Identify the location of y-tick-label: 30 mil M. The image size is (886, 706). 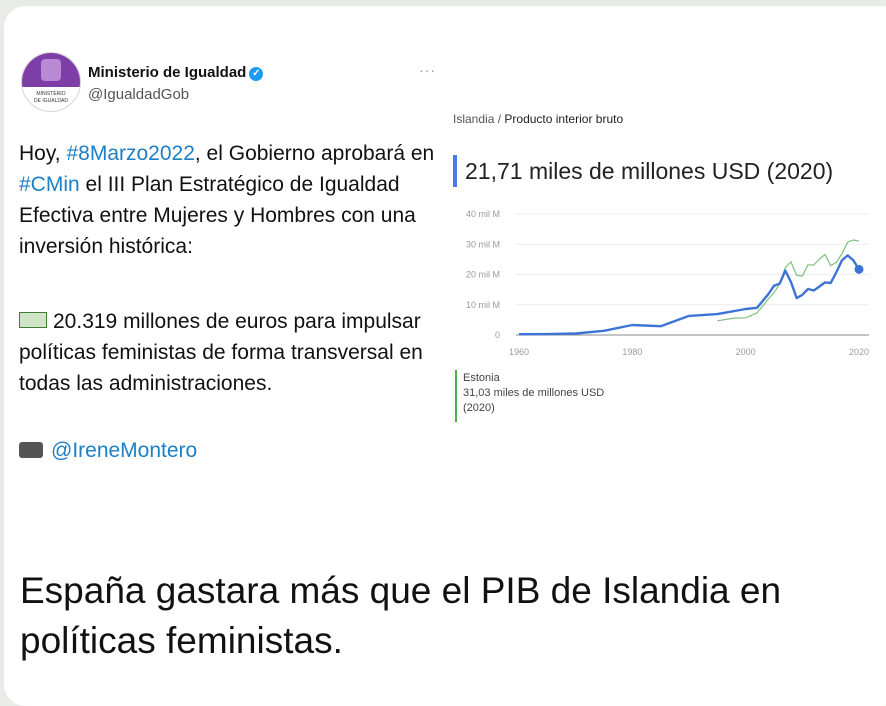
(483, 244).